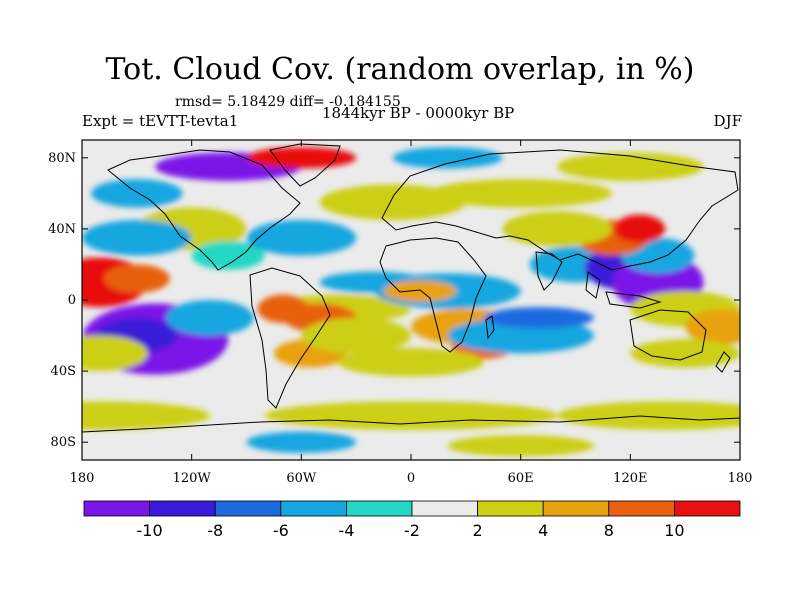 Image resolution: width=800 pixels, height=600 pixels. What do you see at coordinates (301, 478) in the screenshot?
I see `lon-tick-label: 60W` at bounding box center [301, 478].